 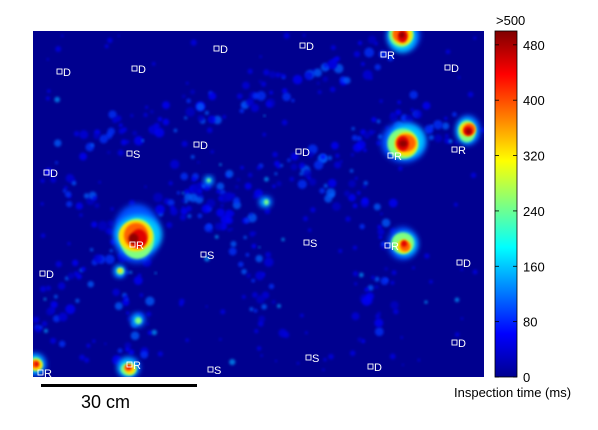 I want to click on colorbar-tick-label: 0, so click(x=526, y=377).